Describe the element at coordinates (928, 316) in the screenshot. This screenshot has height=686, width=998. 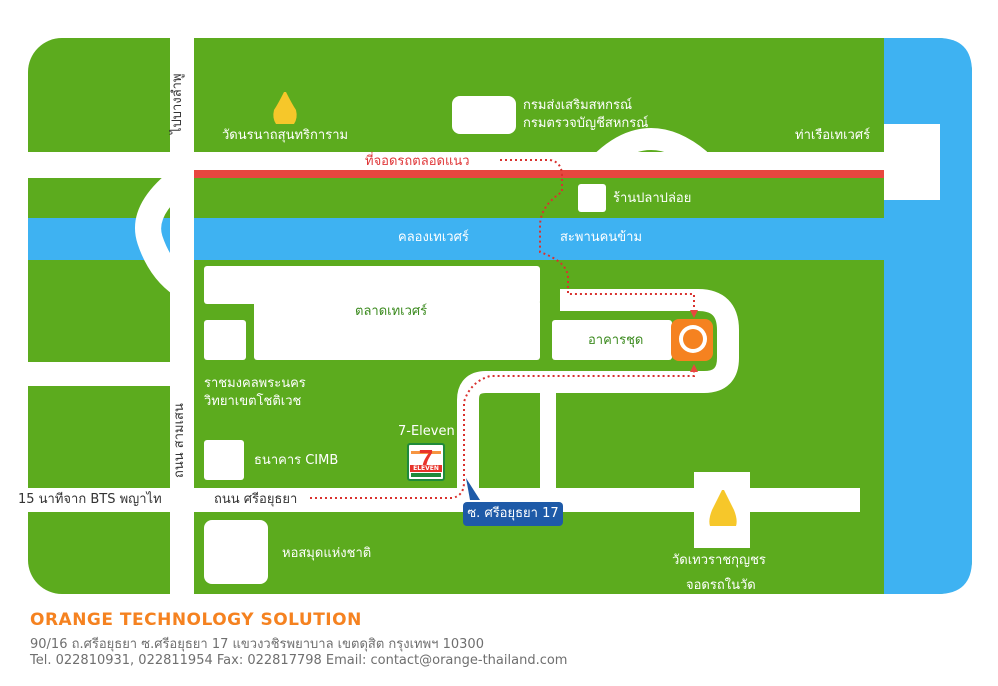
I see `chao-phraya-river` at that location.